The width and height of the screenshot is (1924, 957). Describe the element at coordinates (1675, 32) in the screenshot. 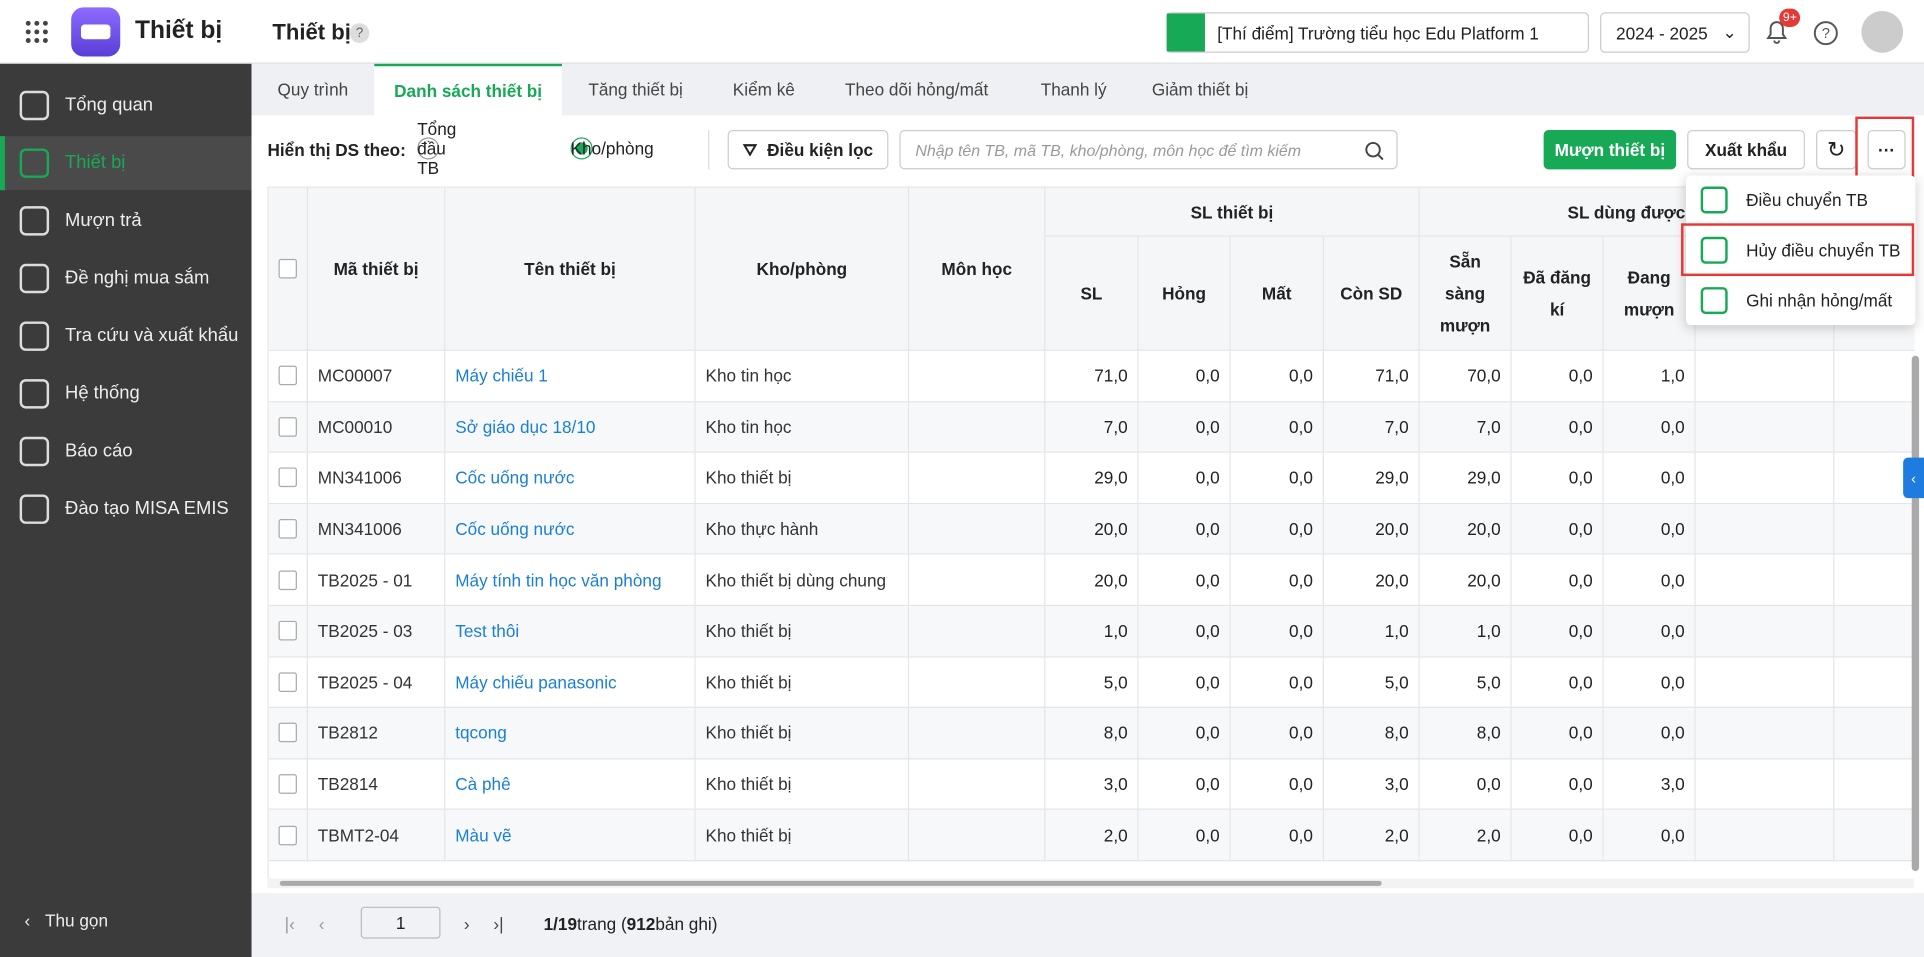

I see `year-select: 2024 - 2025 ⌄` at that location.